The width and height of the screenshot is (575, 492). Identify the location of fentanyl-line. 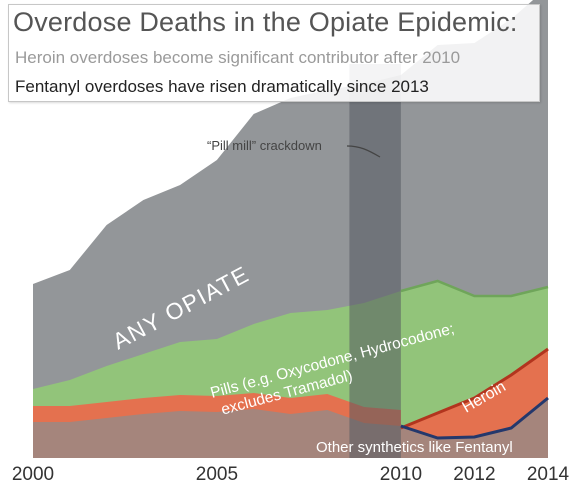
(474, 418).